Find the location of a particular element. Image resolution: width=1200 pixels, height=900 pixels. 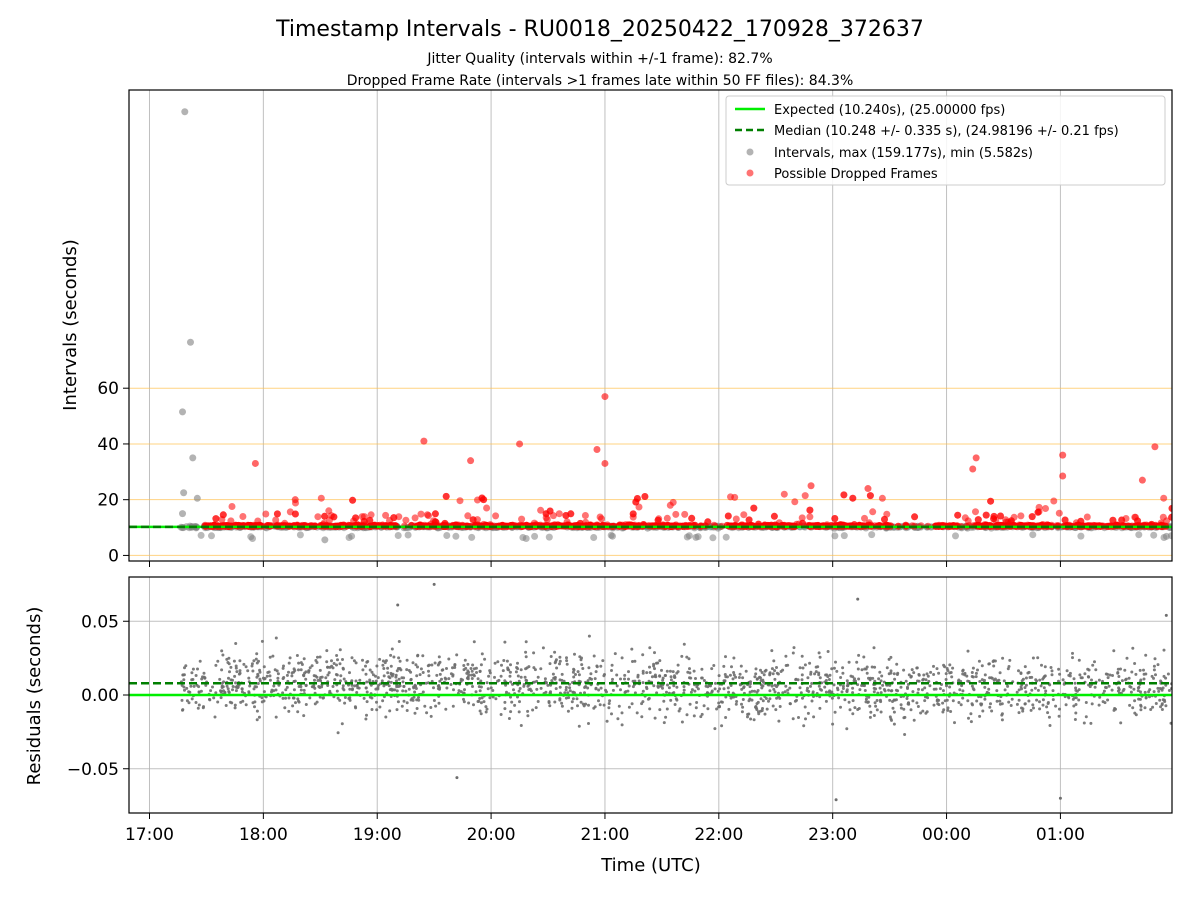

x-tick-label-00:00: 00:00 is located at coordinates (946, 835).